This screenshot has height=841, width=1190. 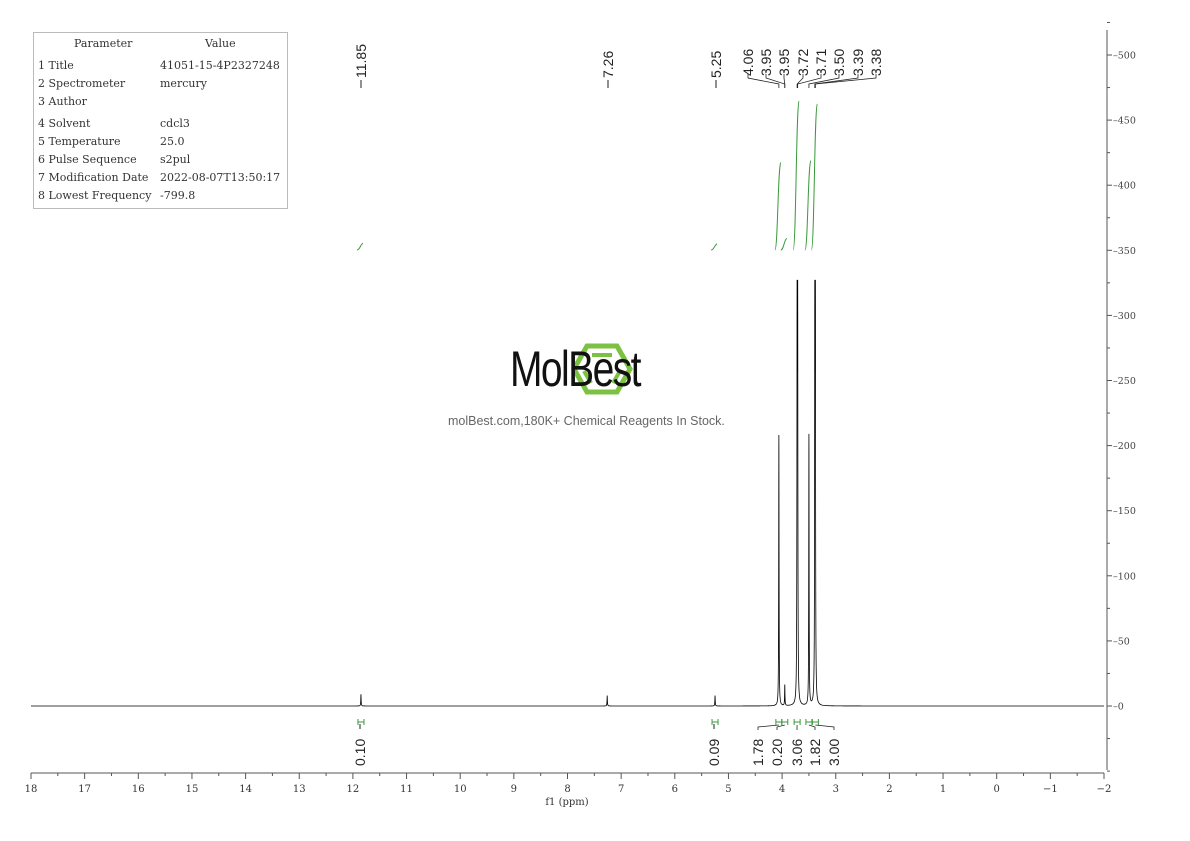 What do you see at coordinates (834, 752) in the screenshot?
I see `integral-label: 3.00` at bounding box center [834, 752].